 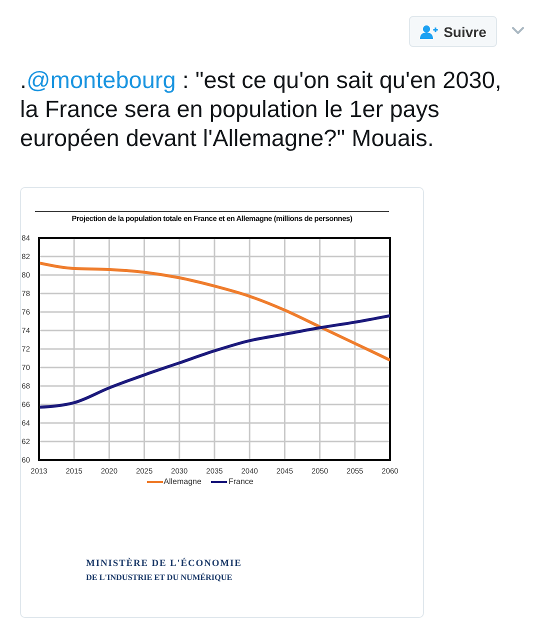 What do you see at coordinates (160, 578) in the screenshot?
I see `text: DE L'INDUSTRIE ET DU NUMÉRIQUE` at bounding box center [160, 578].